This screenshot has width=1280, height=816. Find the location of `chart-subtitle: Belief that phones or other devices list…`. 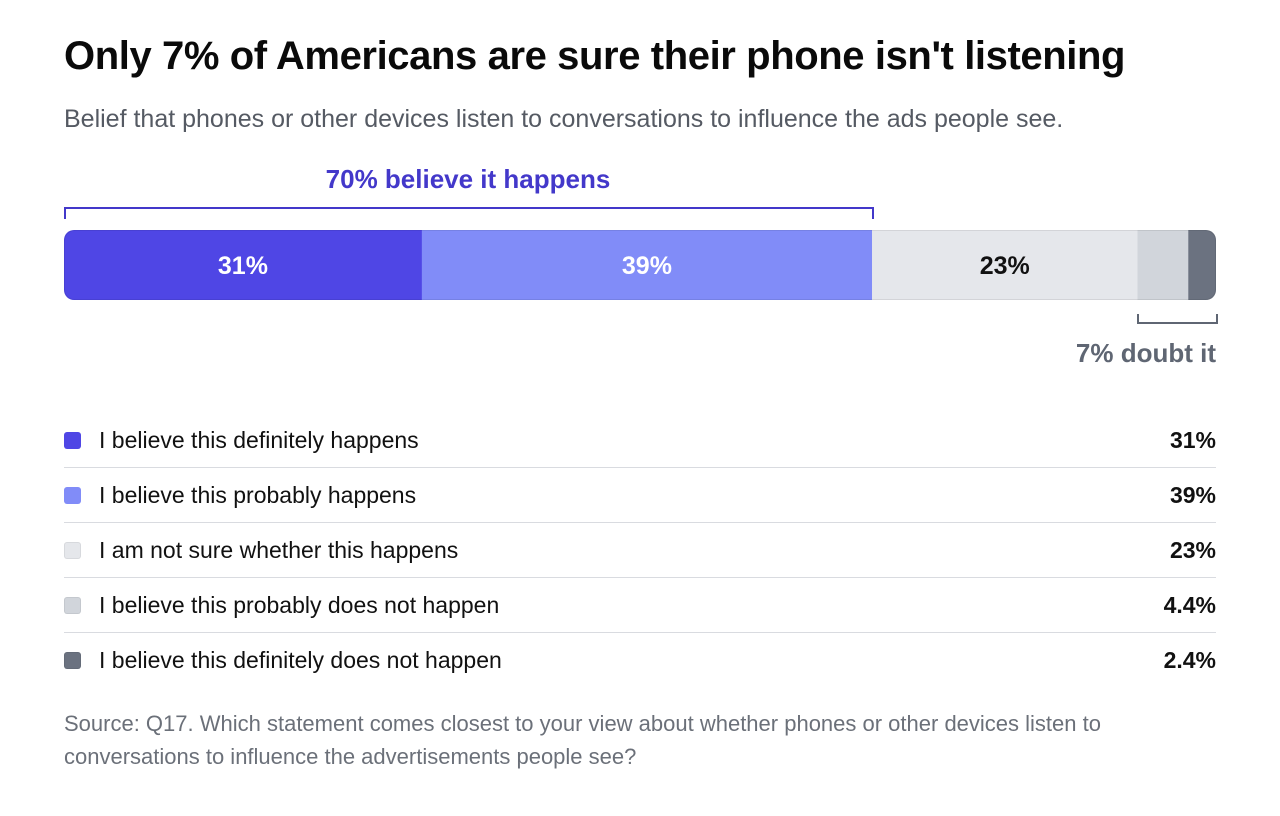

chart-subtitle: Belief that phones or other devices list… is located at coordinates (564, 119).